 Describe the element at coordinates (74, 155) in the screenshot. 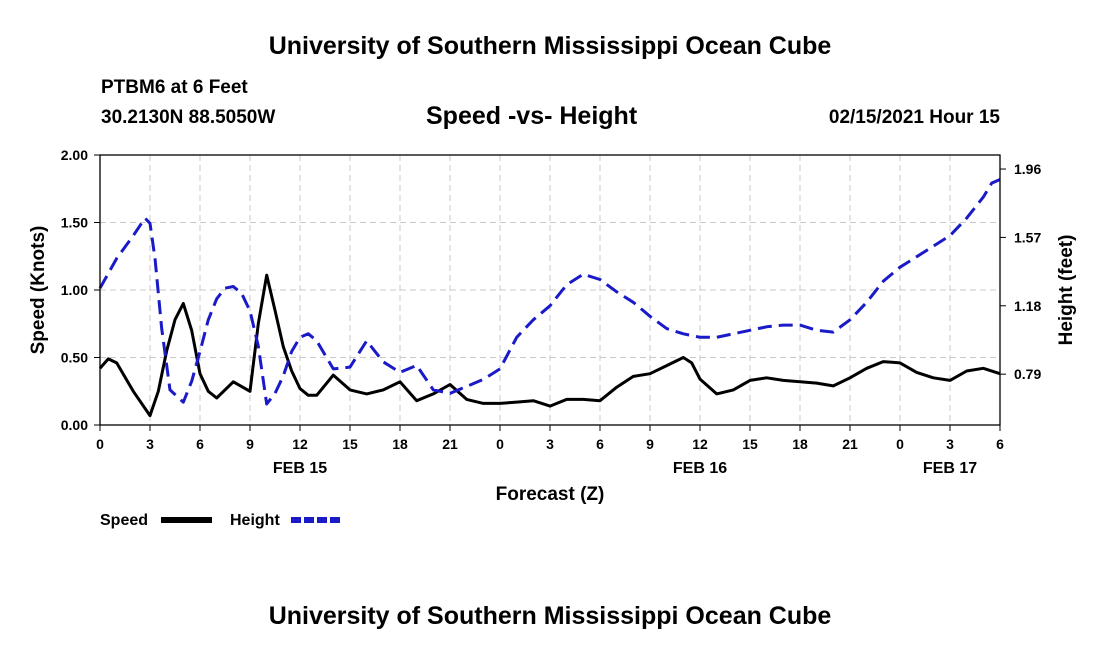

I see `left-tick-label: 2.00` at that location.